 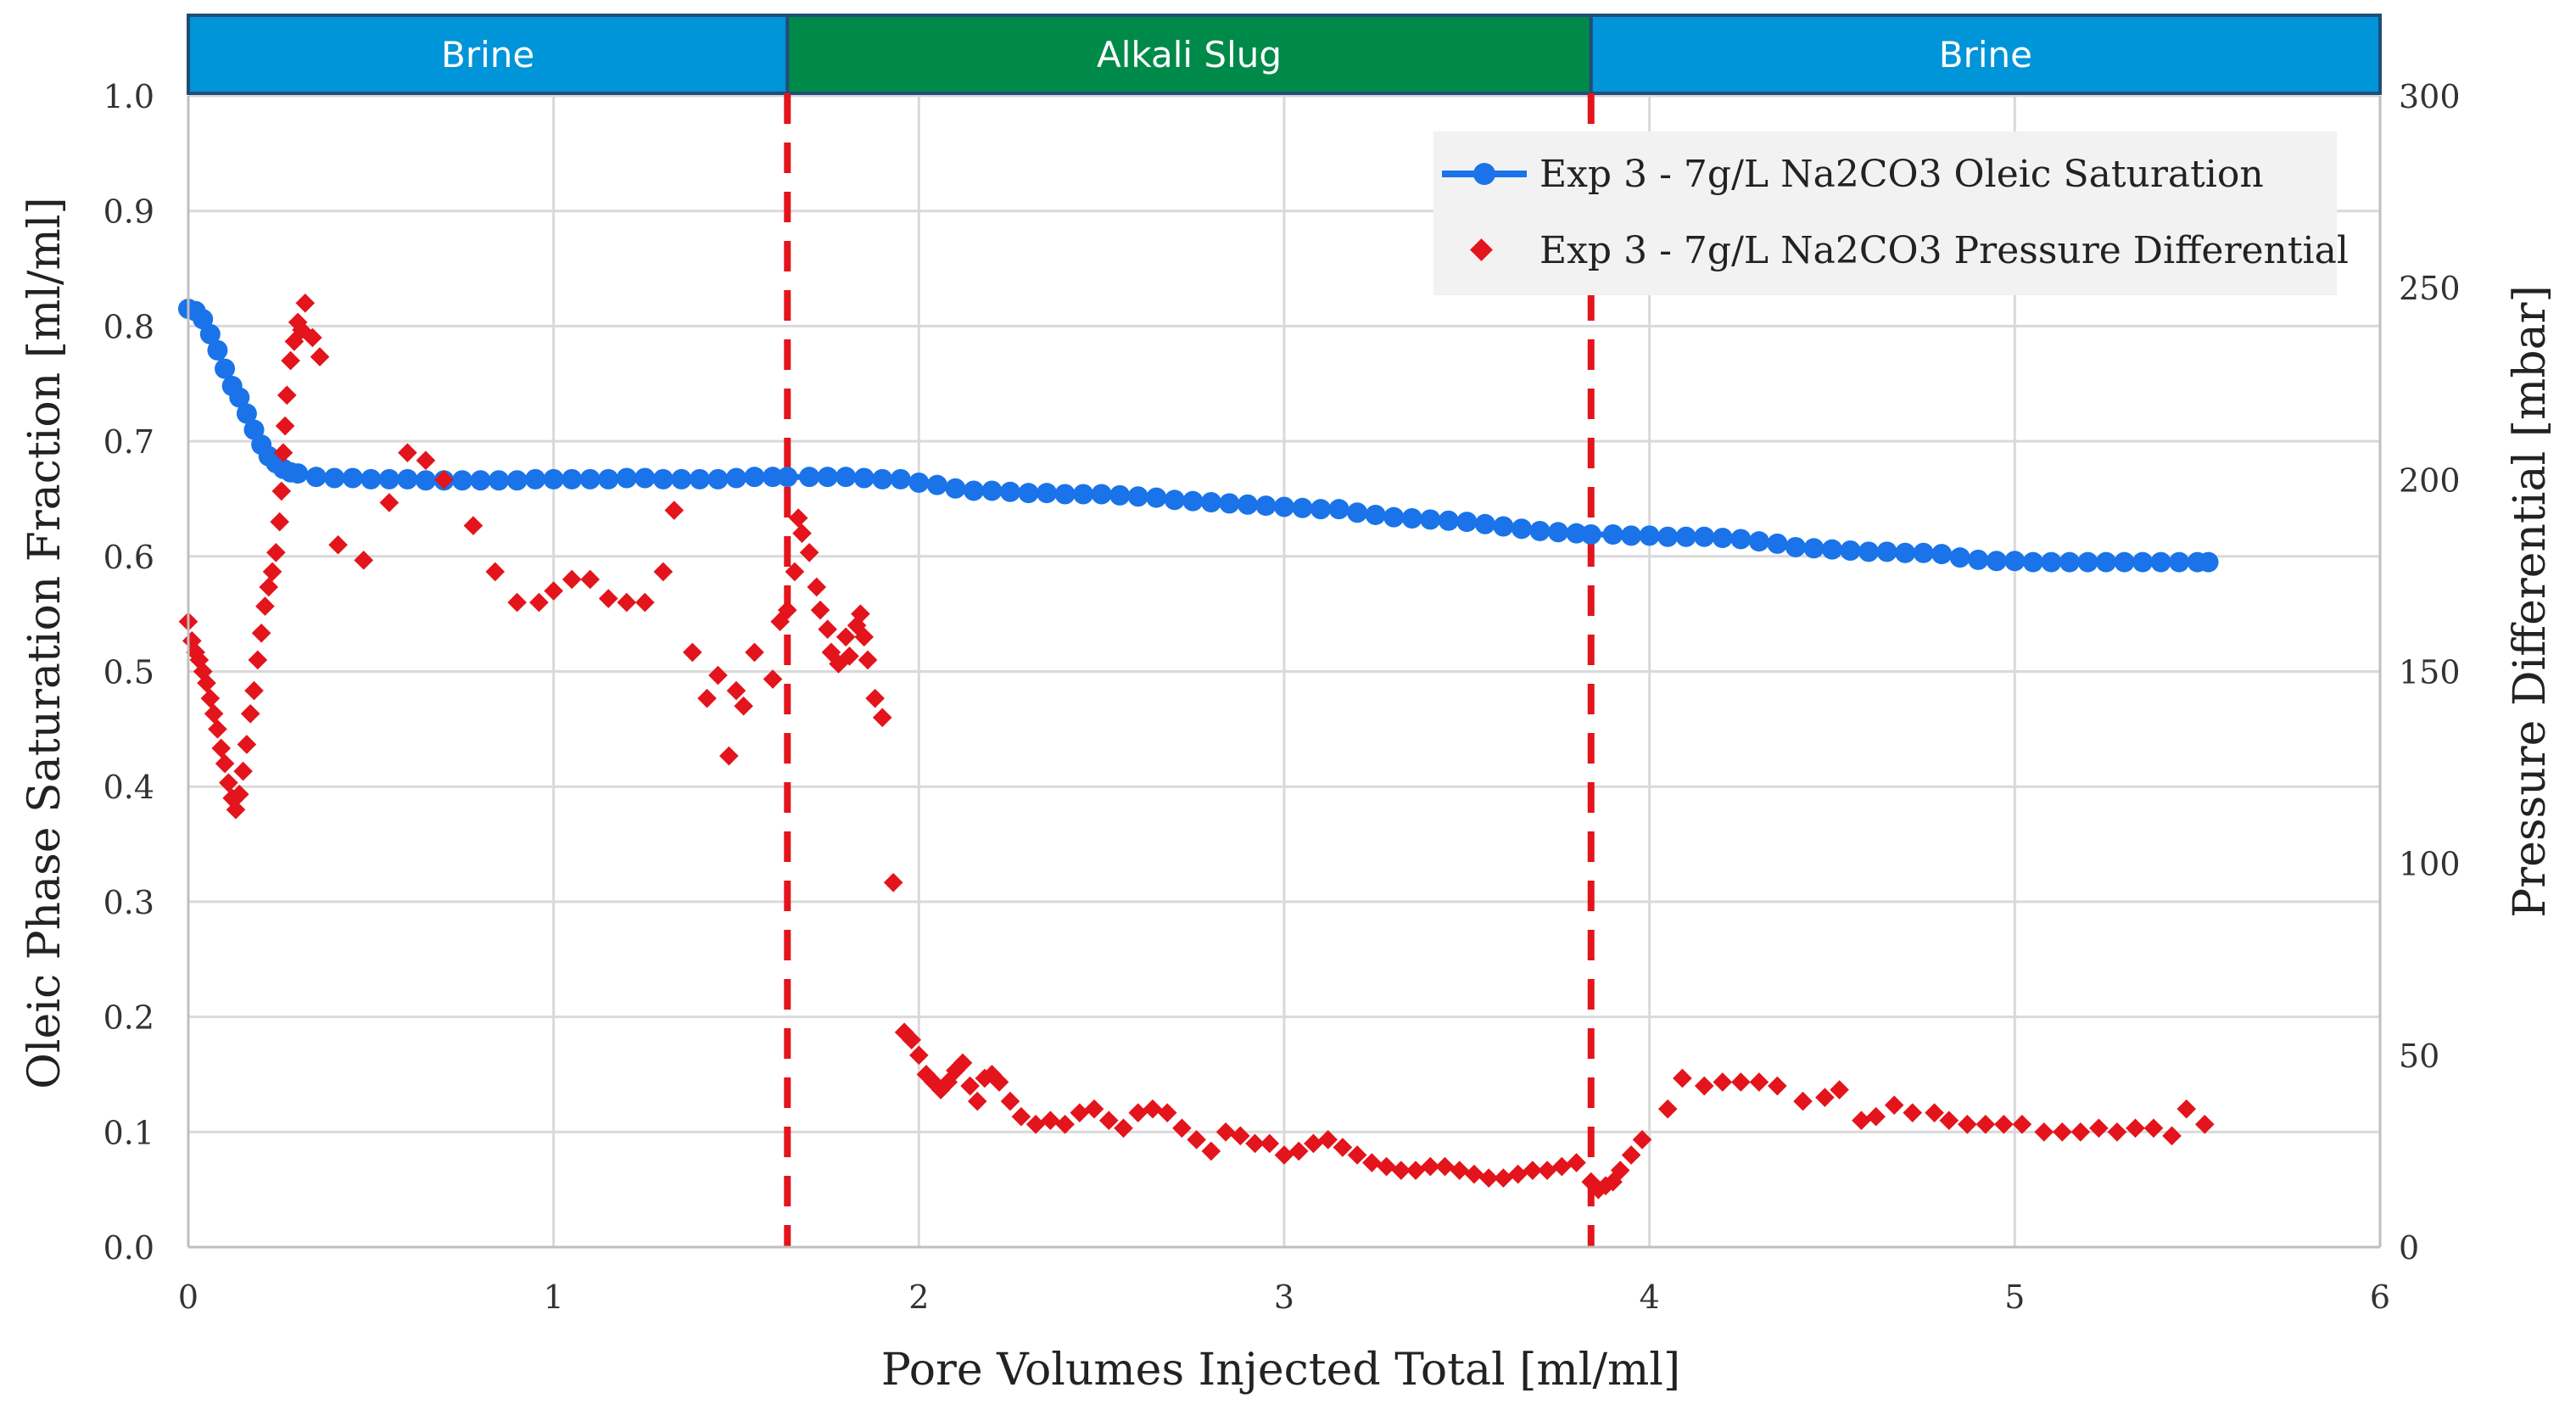 What do you see at coordinates (2014, 1297) in the screenshot?
I see `x-tick-label: 5` at bounding box center [2014, 1297].